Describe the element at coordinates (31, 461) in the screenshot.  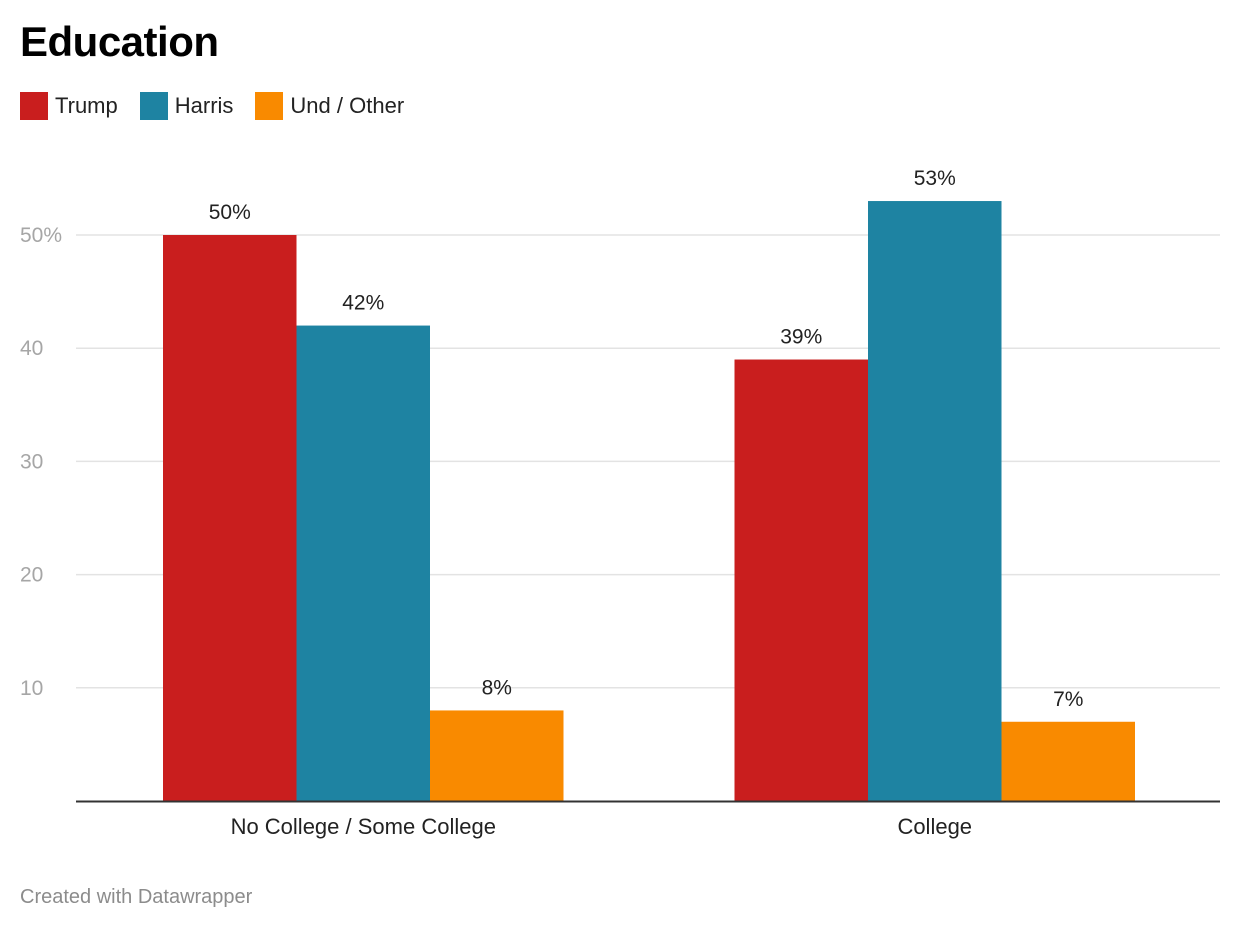
I see `y-tick-label: 30` at that location.